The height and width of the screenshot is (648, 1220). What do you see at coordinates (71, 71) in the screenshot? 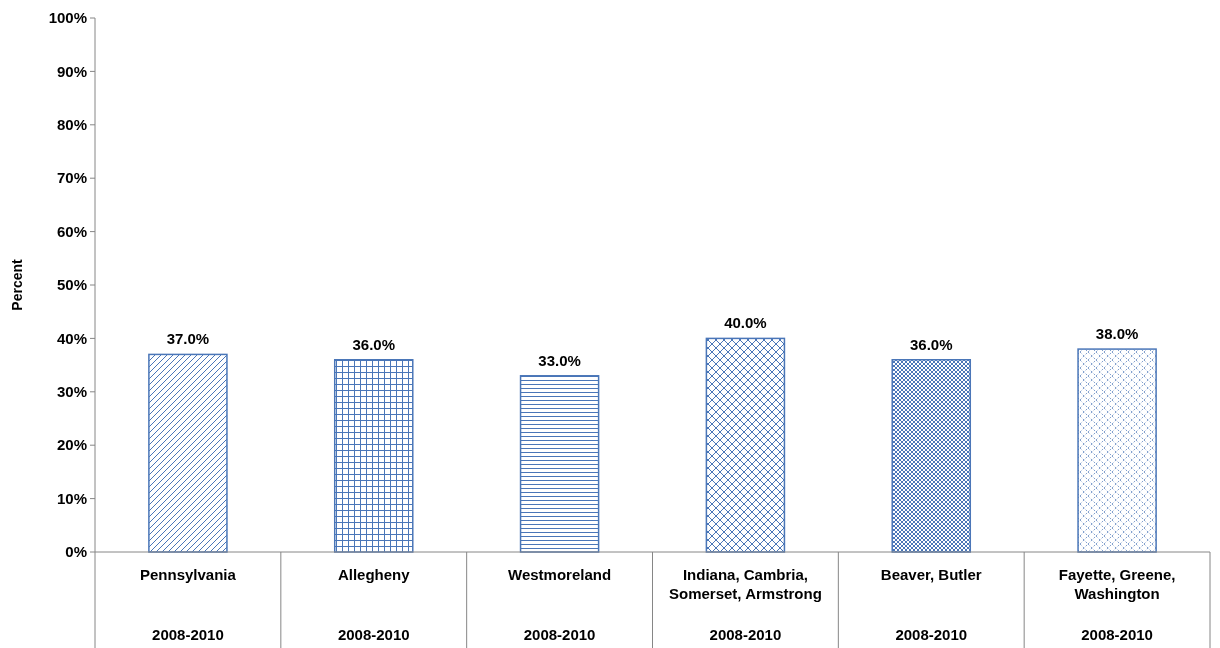
I see `y-tick-label: 90%` at bounding box center [71, 71].